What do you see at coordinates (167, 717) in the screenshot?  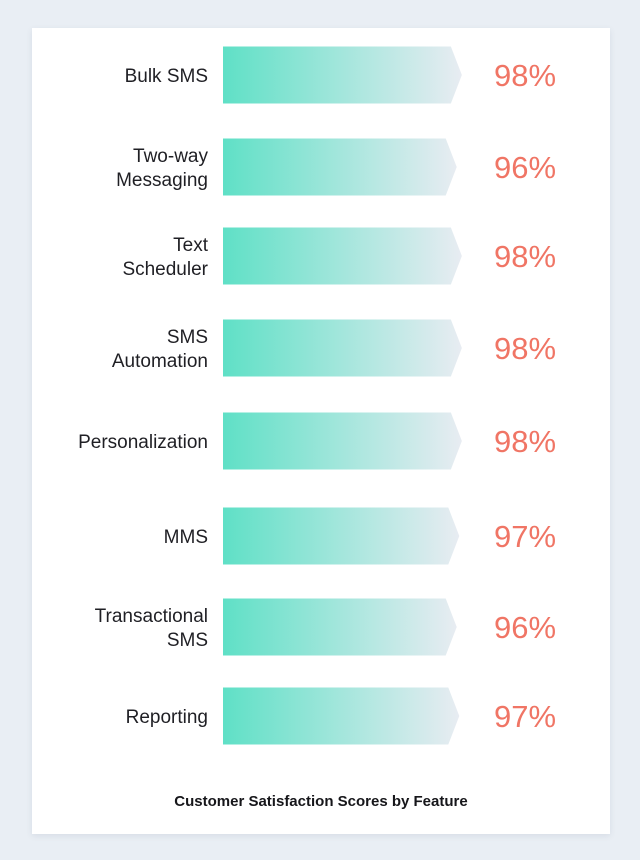 I see `category-label: Reporting` at bounding box center [167, 717].